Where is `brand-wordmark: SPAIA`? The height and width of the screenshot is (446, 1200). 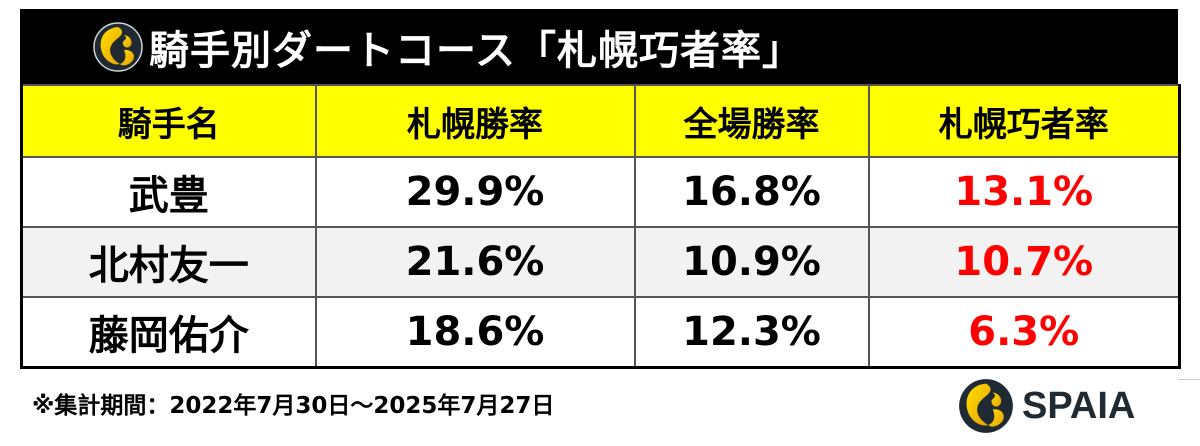
brand-wordmark: SPAIA is located at coordinates (1079, 405).